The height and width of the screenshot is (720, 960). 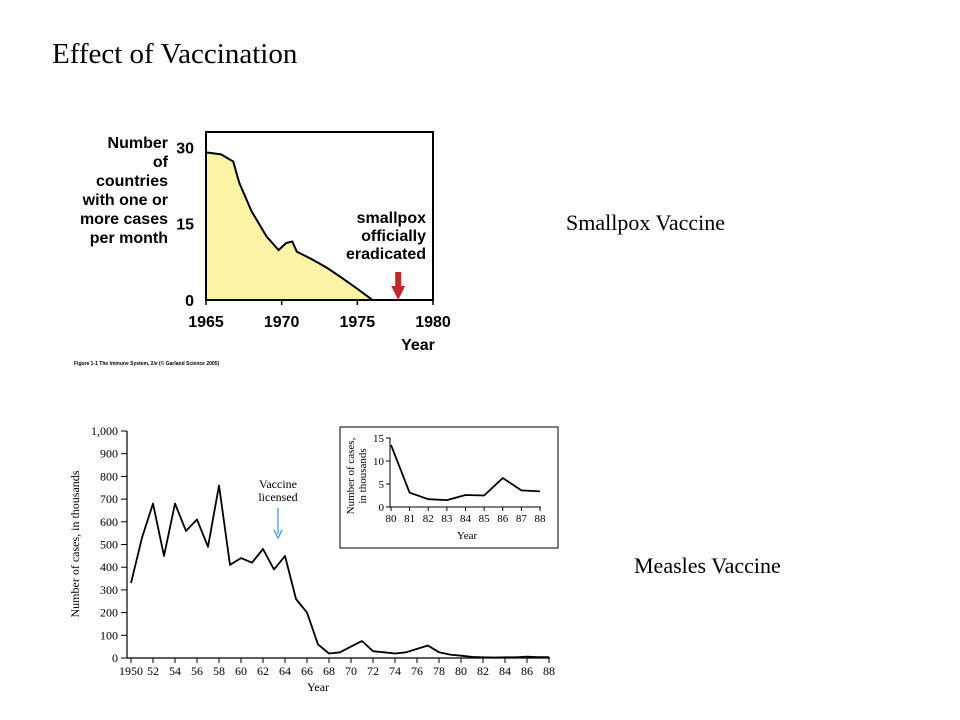 What do you see at coordinates (282, 322) in the screenshot?
I see `smallpox-x-tick-label: 1970` at bounding box center [282, 322].